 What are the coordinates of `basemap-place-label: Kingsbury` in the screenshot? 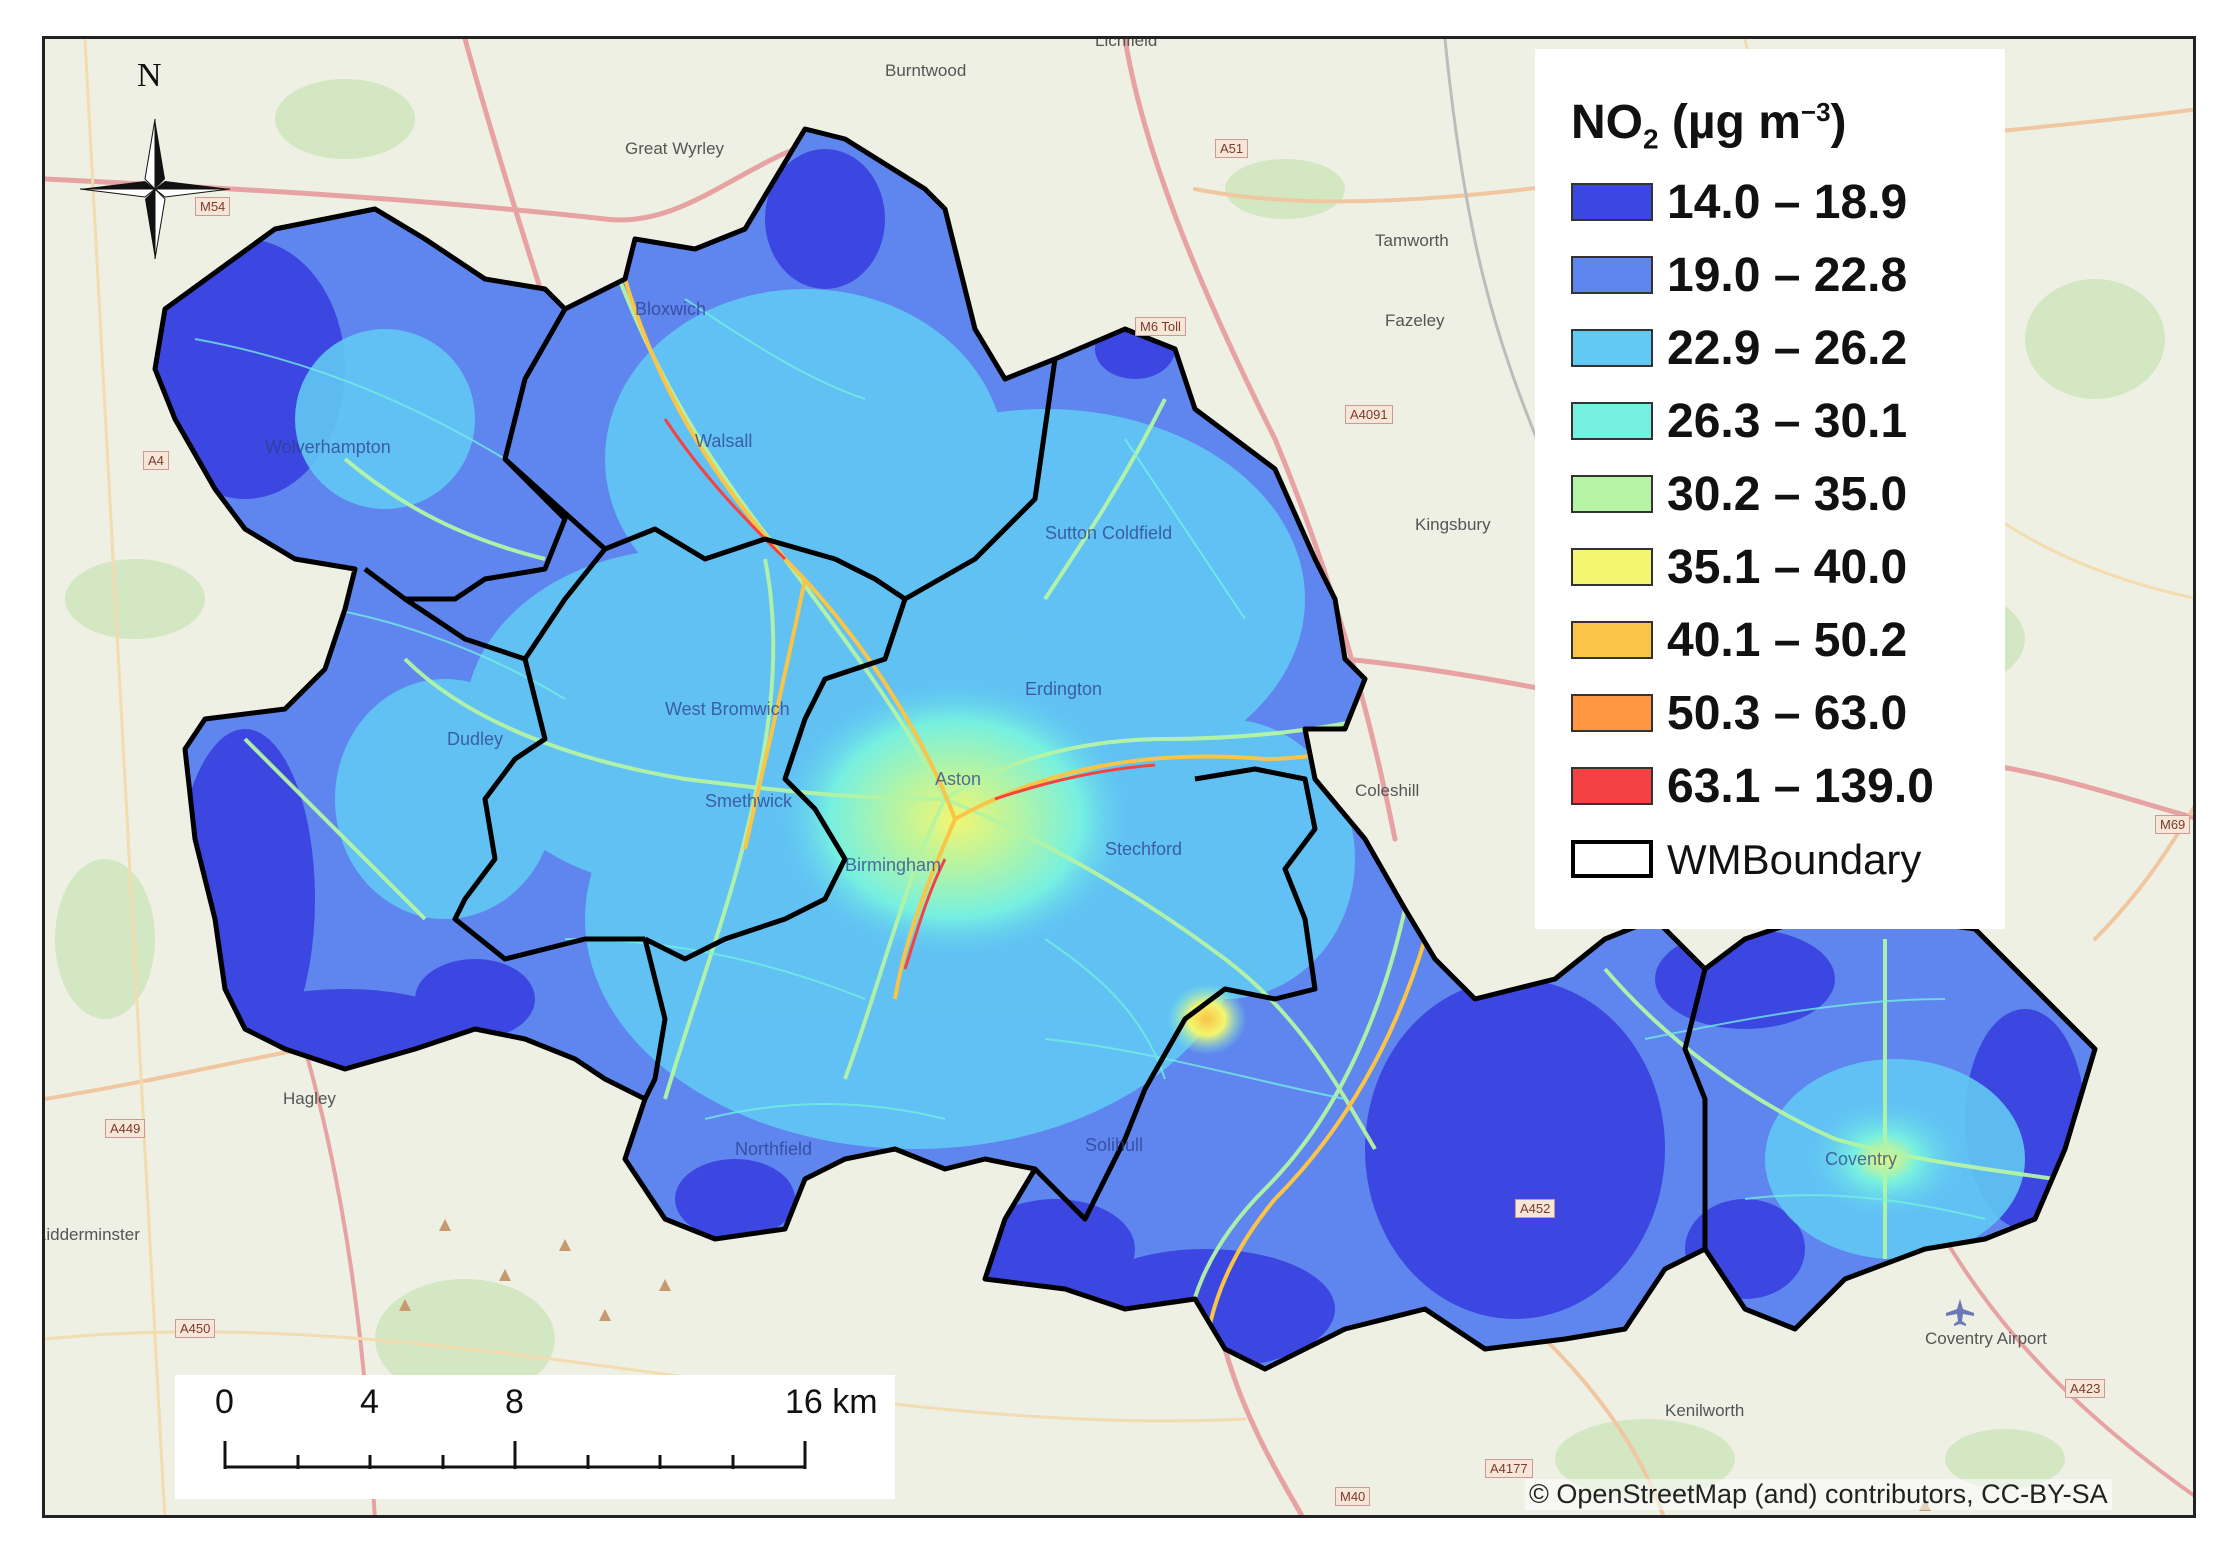 It's located at (1453, 524).